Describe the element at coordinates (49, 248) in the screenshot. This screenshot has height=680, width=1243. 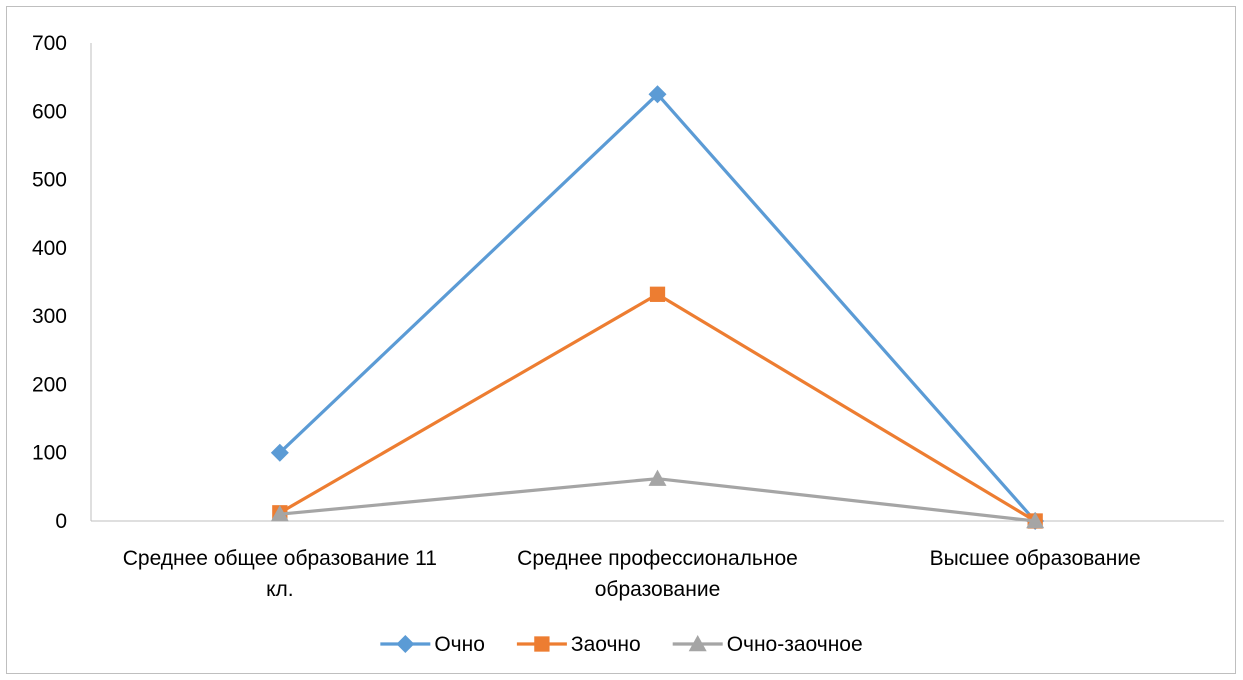
I see `y-tick-label: 400` at that location.